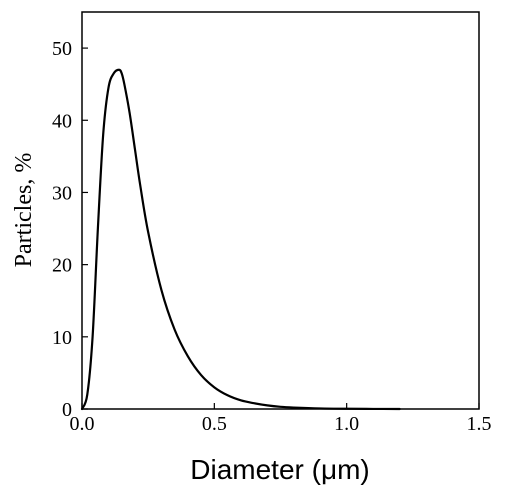  What do you see at coordinates (62, 193) in the screenshot?
I see `y-tick-label: 30` at bounding box center [62, 193].